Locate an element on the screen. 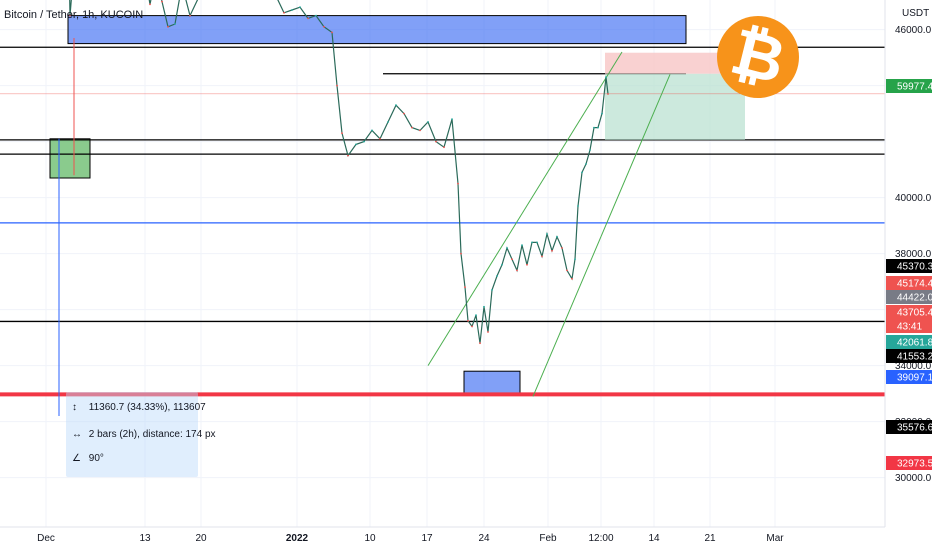  time-tick-label: 24 is located at coordinates (484, 538).